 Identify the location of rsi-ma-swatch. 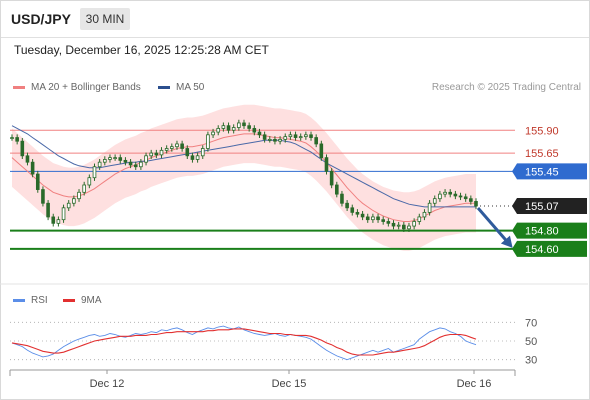
(69, 300).